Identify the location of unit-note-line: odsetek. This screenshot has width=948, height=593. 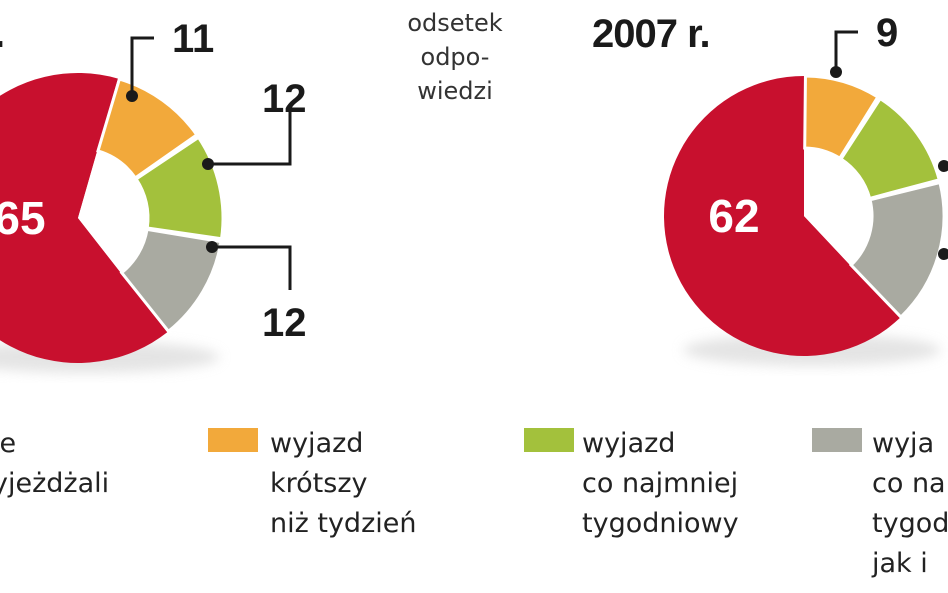
(455, 23).